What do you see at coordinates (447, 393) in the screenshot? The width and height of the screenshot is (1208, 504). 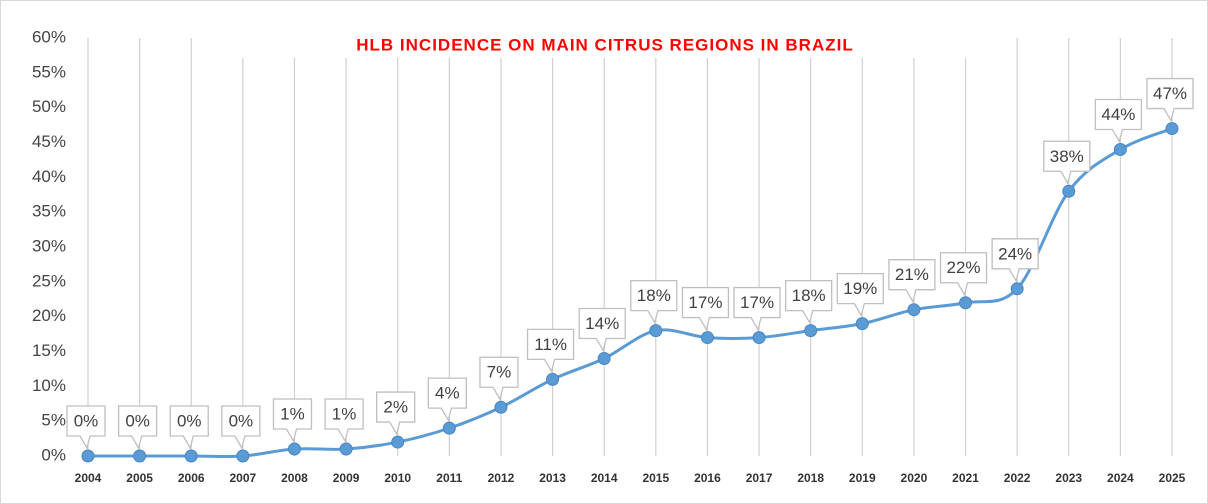 I see `data-label: 4%` at bounding box center [447, 393].